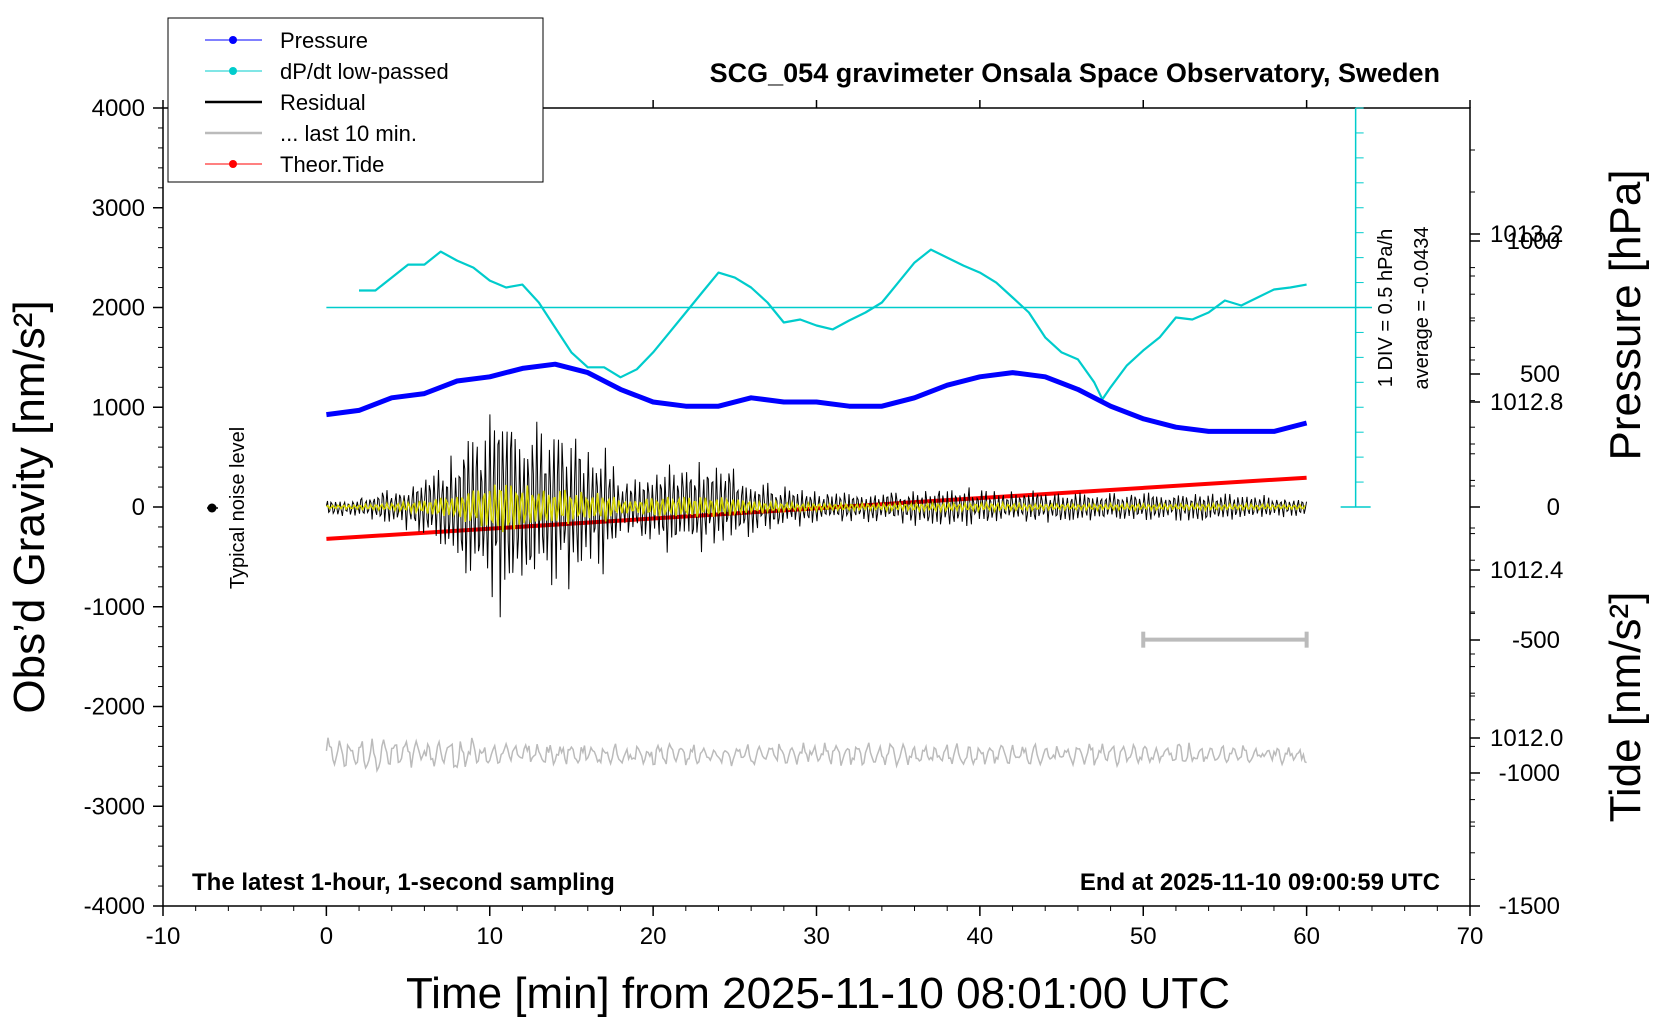  I want to click on scale-average-label: average = -0.0434, so click(1422, 308).